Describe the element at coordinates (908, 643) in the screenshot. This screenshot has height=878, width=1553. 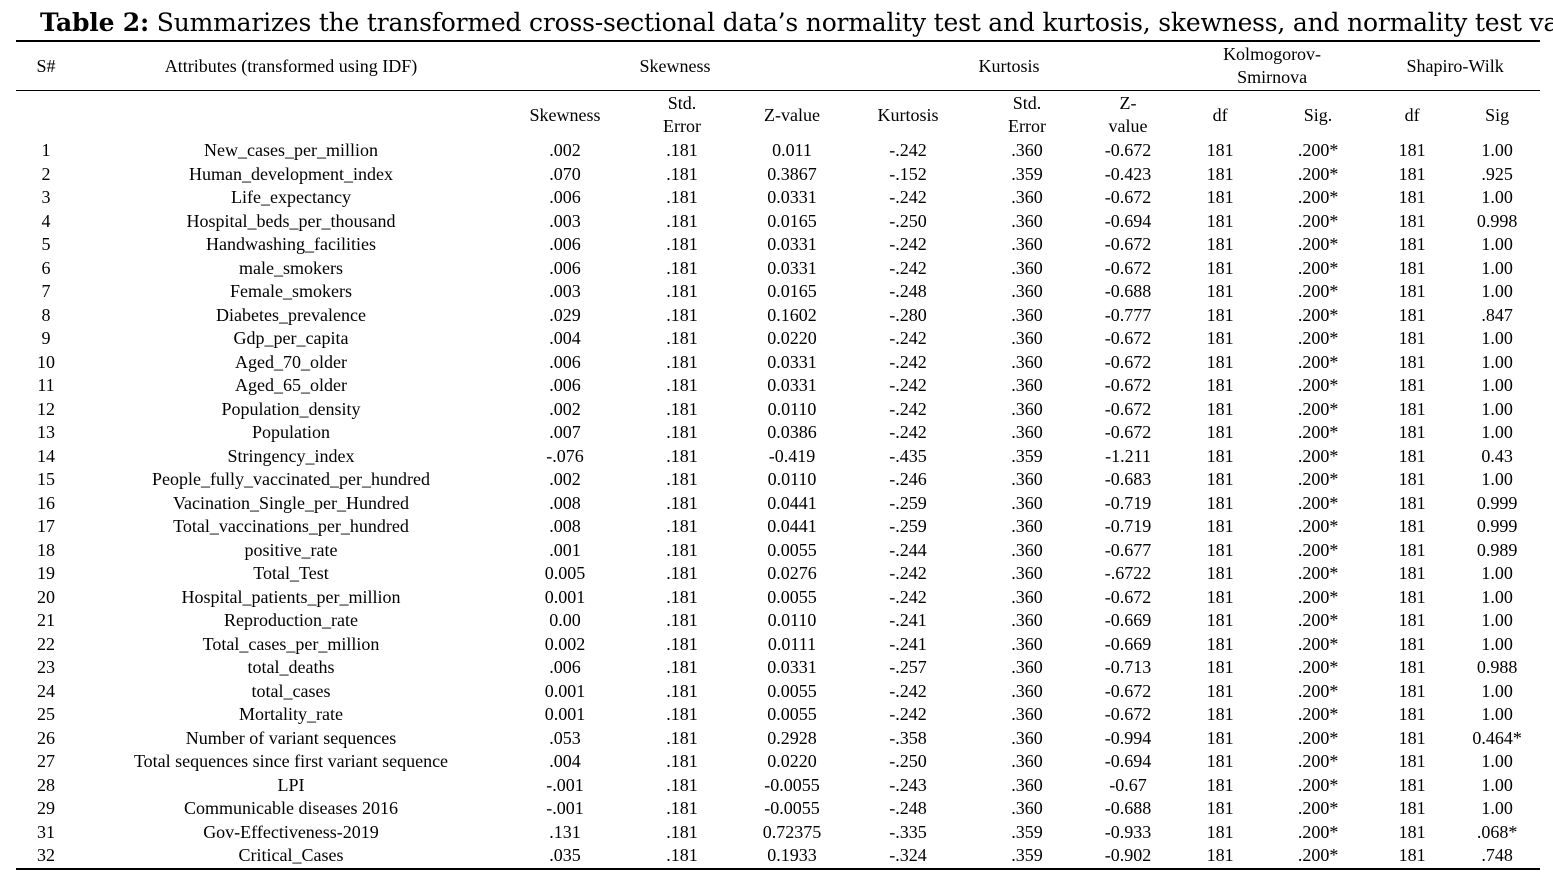
I see `cell-kurtosis: -.241` at that location.